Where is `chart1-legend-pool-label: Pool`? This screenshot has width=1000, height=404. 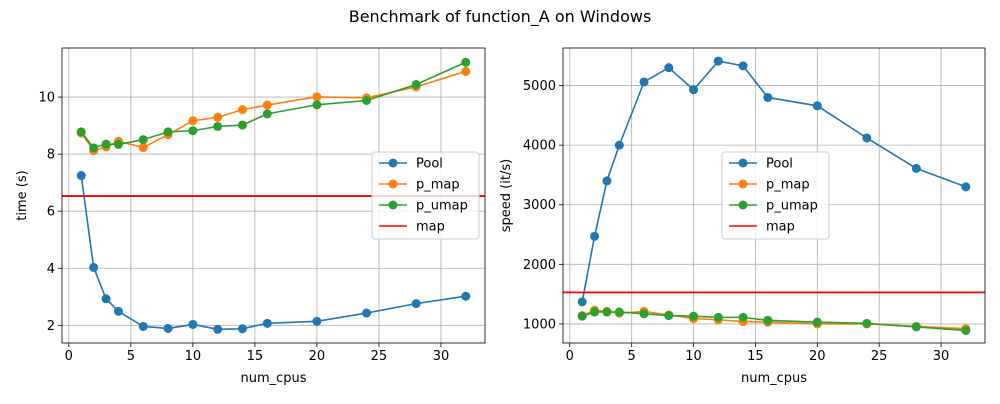 chart1-legend-pool-label: Pool is located at coordinates (429, 164).